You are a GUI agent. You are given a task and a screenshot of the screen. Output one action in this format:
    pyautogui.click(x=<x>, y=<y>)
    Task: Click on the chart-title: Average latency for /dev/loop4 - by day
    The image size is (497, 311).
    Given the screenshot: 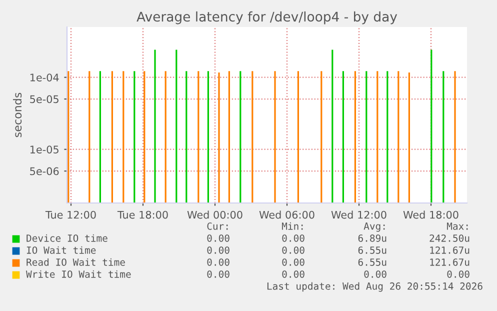 What is the action you would take?
    pyautogui.click(x=267, y=17)
    